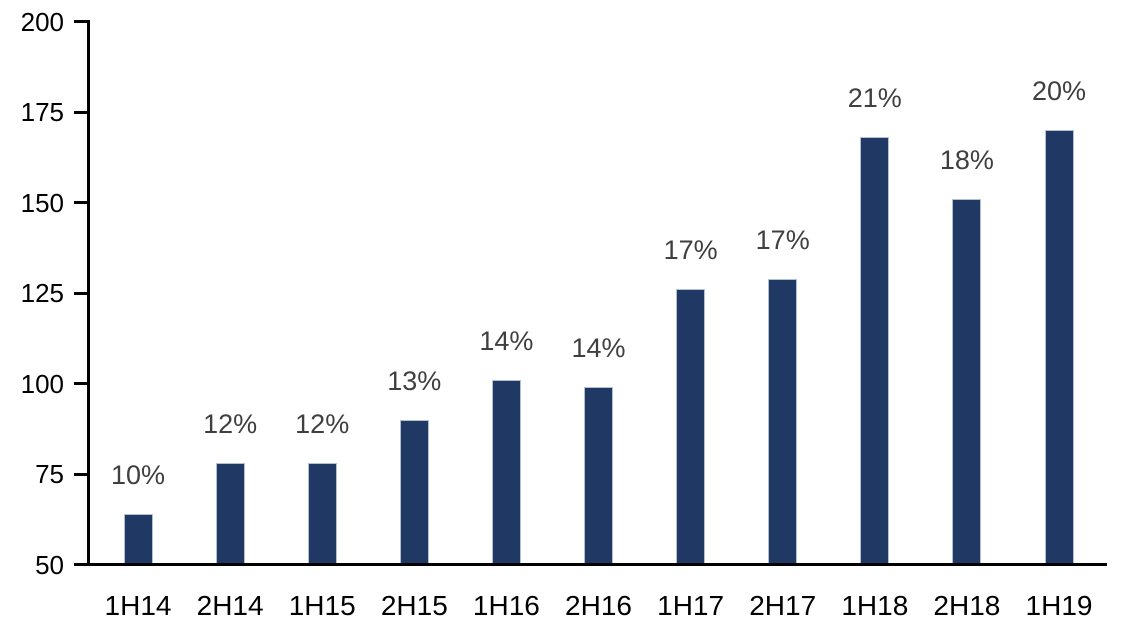  I want to click on bar-1H18, so click(875, 351).